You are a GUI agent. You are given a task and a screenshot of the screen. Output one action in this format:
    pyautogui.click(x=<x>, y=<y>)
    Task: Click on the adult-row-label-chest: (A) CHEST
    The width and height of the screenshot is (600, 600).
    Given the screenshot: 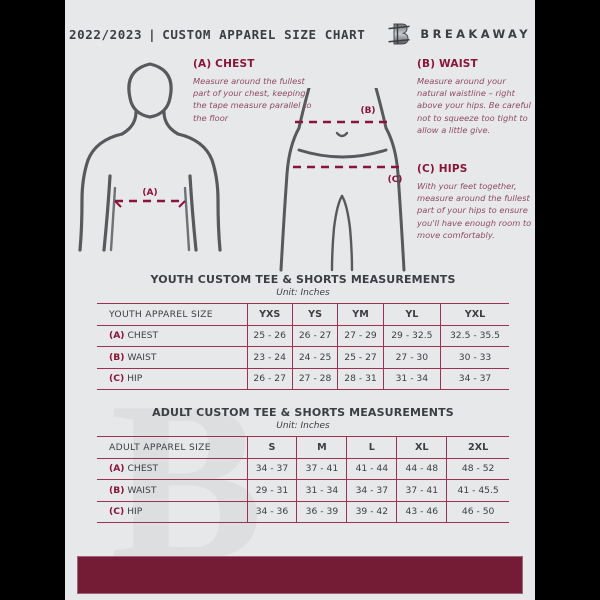 What is the action you would take?
    pyautogui.click(x=172, y=468)
    